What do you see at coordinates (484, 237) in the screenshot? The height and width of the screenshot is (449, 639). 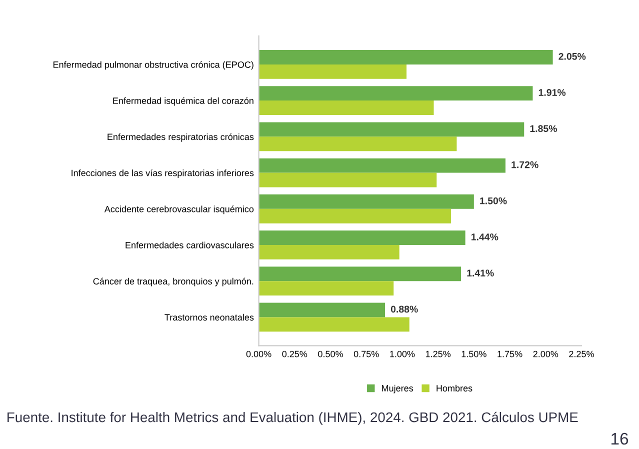 I see `data-label: 1.44%` at bounding box center [484, 237].